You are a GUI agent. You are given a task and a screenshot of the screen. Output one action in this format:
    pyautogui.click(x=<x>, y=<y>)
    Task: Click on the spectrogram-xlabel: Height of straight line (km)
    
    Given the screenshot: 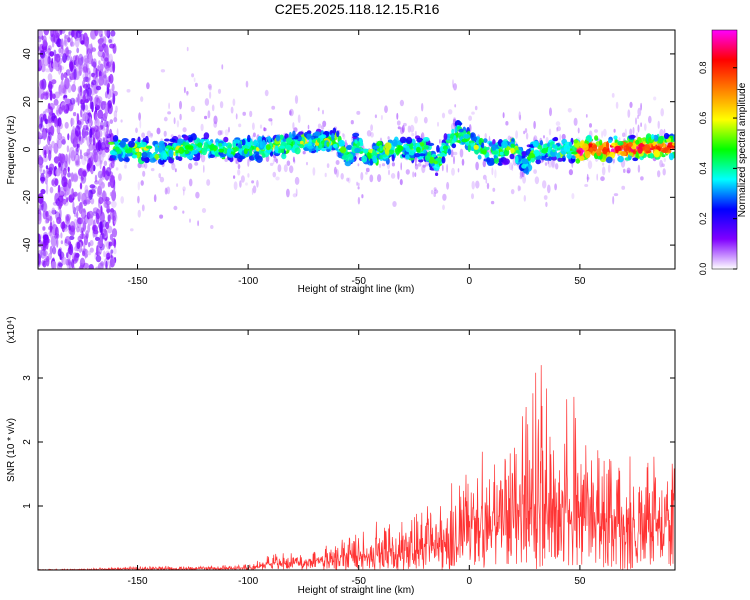 What is the action you would take?
    pyautogui.click(x=356, y=289)
    